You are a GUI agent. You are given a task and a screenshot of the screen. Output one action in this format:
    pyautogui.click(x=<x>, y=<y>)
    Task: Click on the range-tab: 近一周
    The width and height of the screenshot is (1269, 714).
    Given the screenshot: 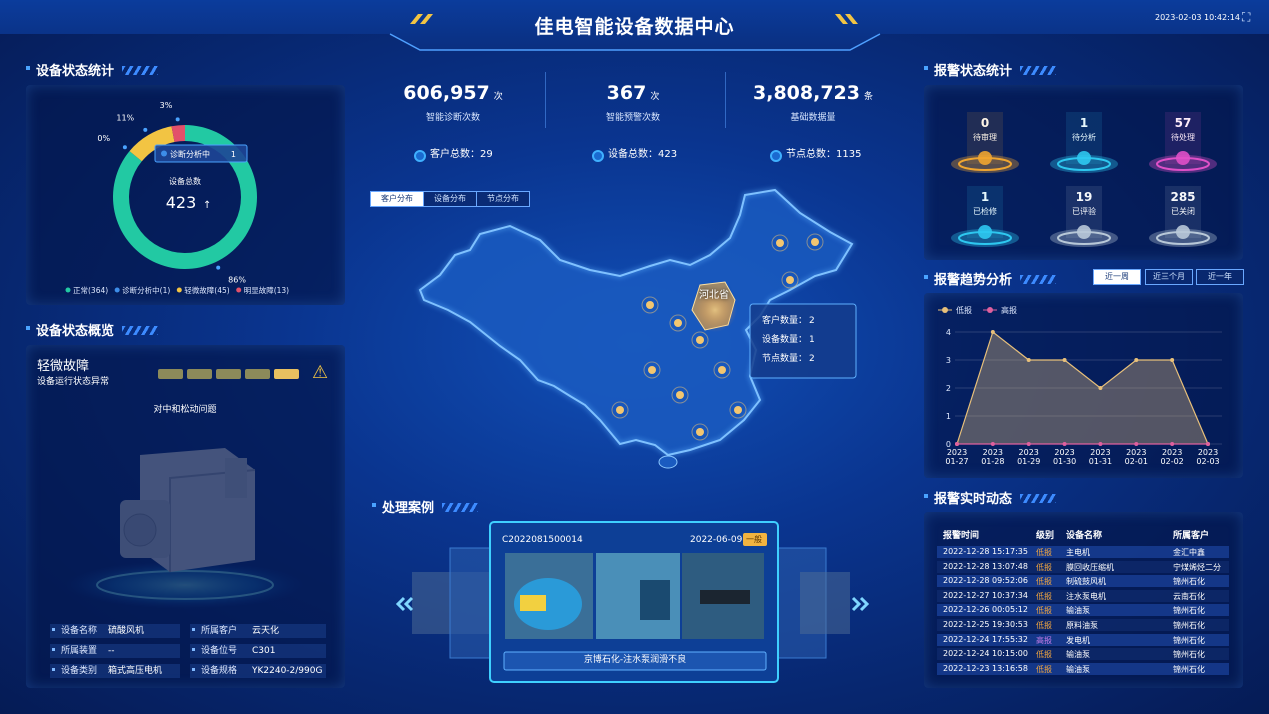 What is the action you would take?
    pyautogui.click(x=1117, y=277)
    